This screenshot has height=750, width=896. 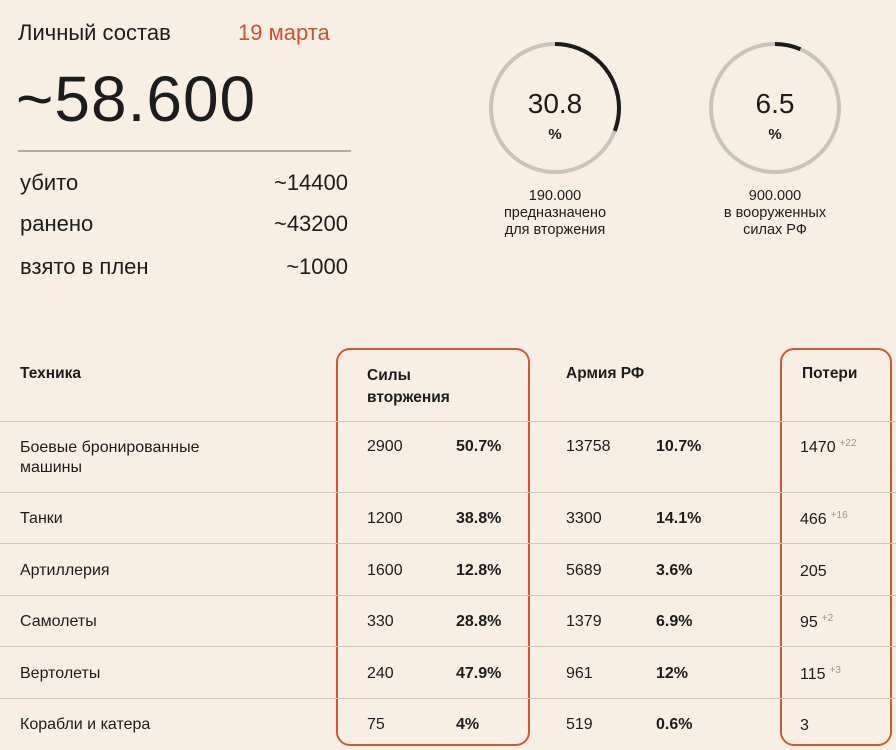 I want to click on invasion-percent: 28.8%, so click(x=479, y=621).